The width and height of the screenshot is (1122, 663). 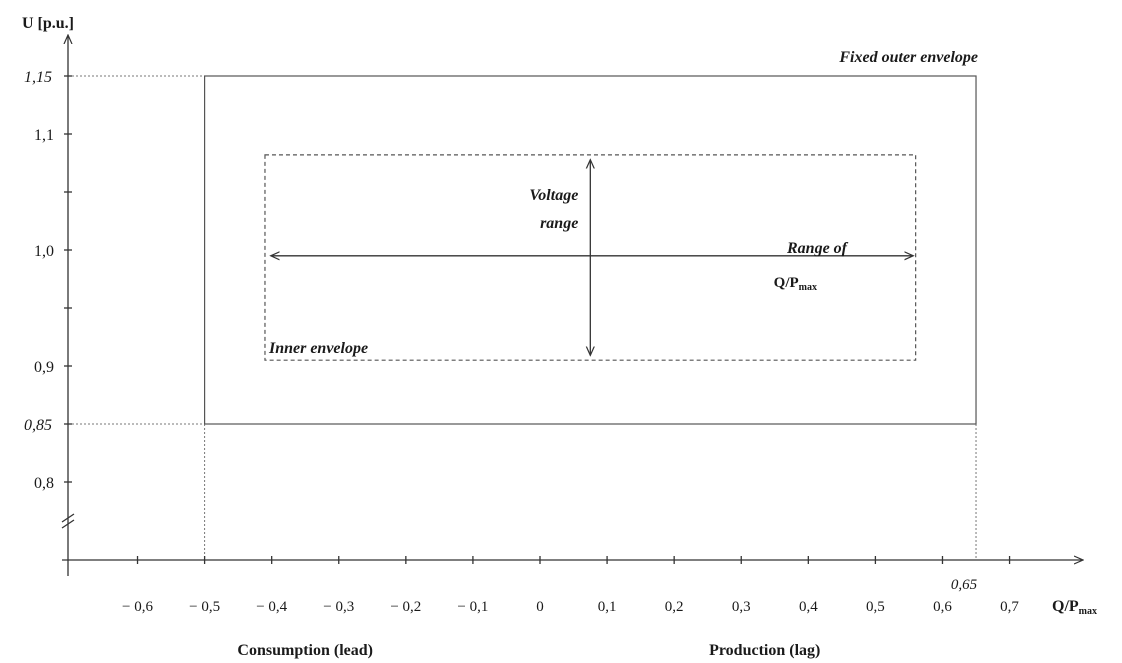 I want to click on x-axis-label-sub: max, so click(x=1088, y=611).